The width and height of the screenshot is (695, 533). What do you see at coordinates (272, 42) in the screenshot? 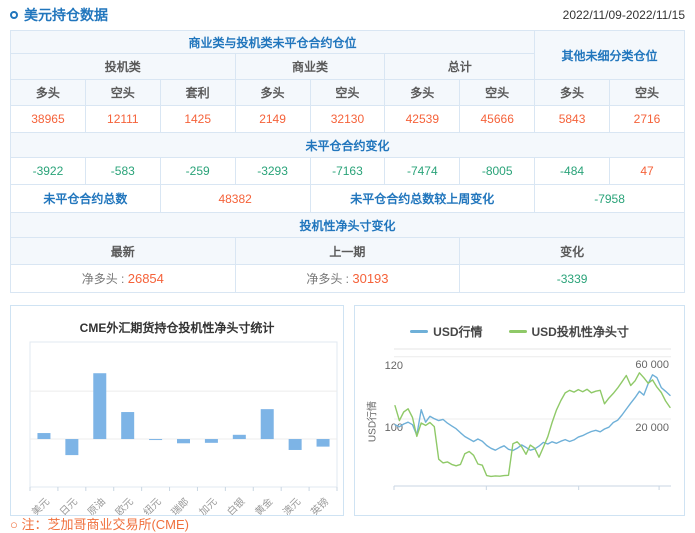
I see `group-header-cell: 商业类与投机类未平仓合约仓位` at bounding box center [272, 42].